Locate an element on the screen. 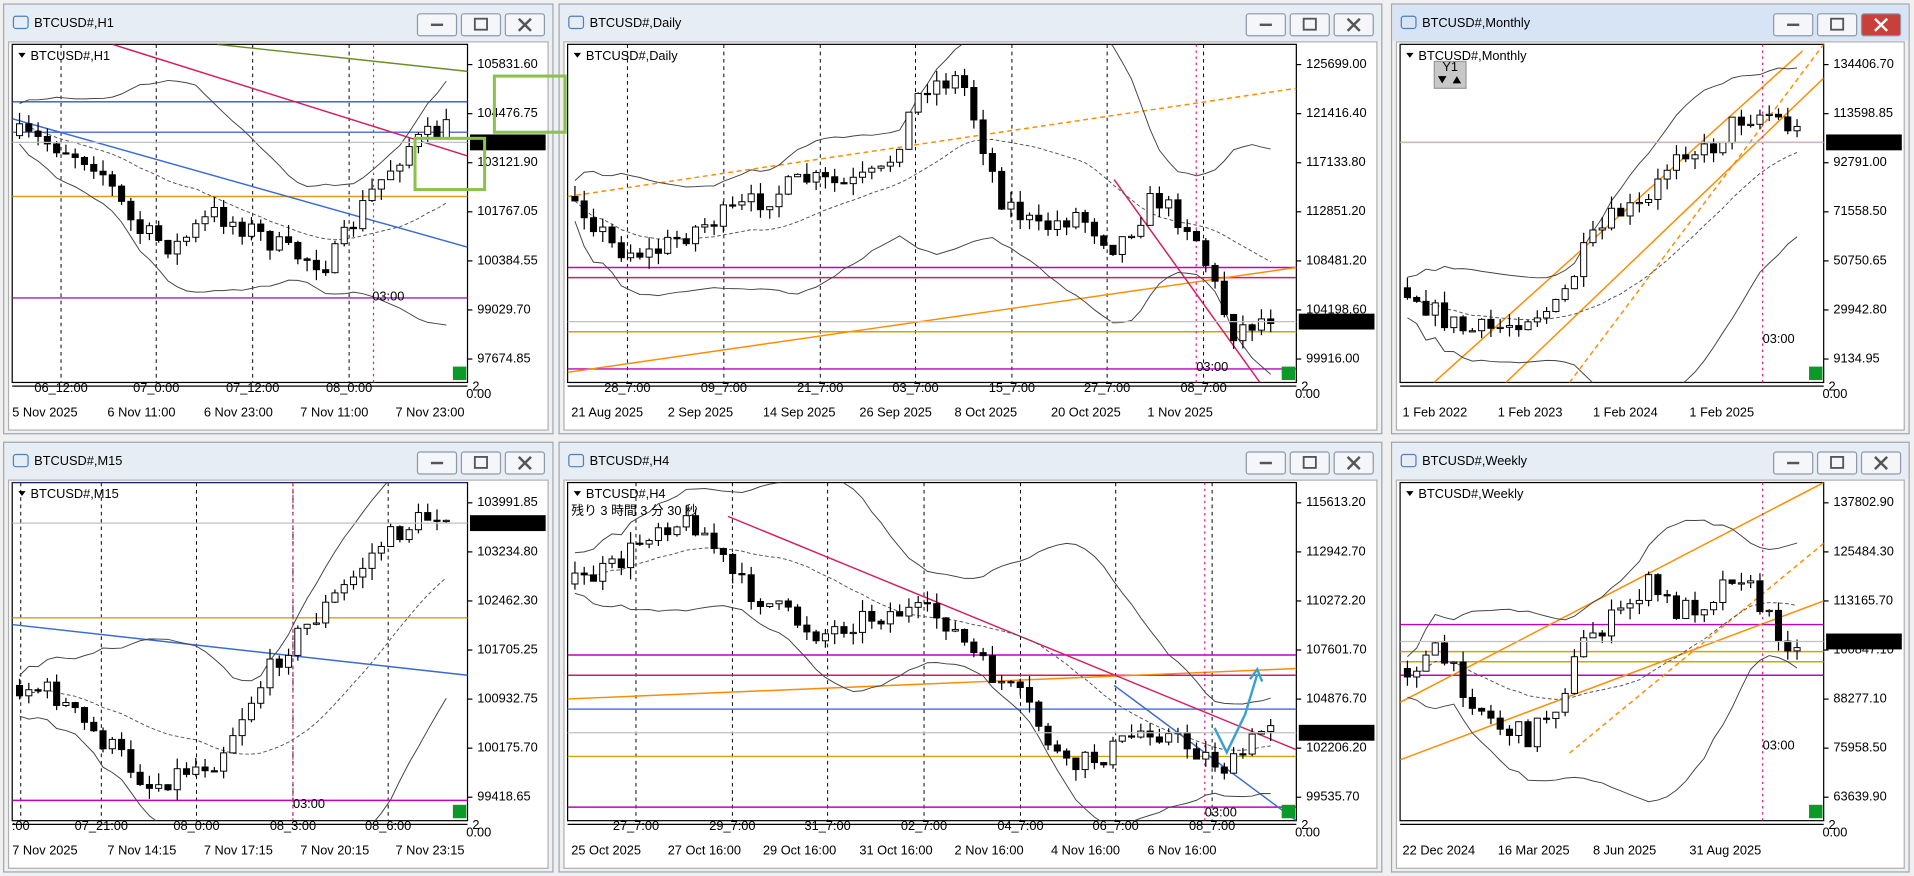  plot is located at coordinates (240, 651).